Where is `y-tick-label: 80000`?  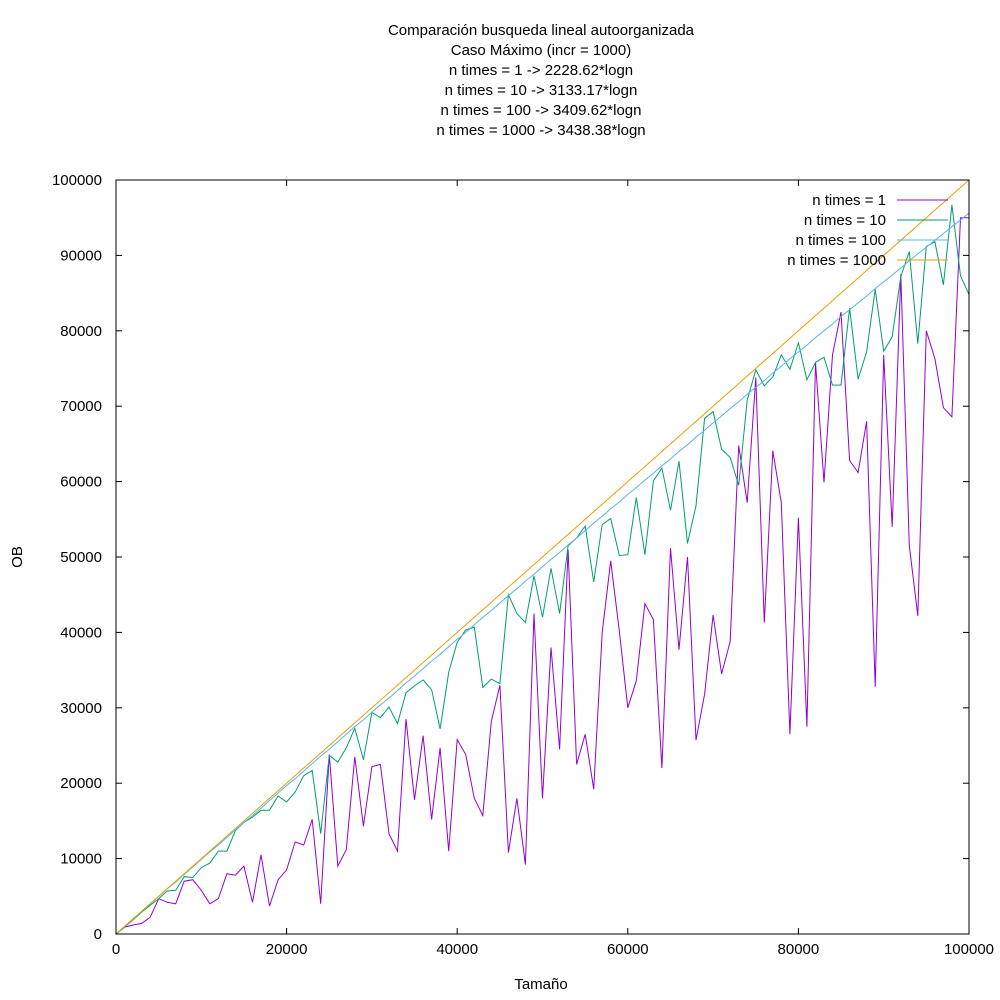
y-tick-label: 80000 is located at coordinates (81, 331).